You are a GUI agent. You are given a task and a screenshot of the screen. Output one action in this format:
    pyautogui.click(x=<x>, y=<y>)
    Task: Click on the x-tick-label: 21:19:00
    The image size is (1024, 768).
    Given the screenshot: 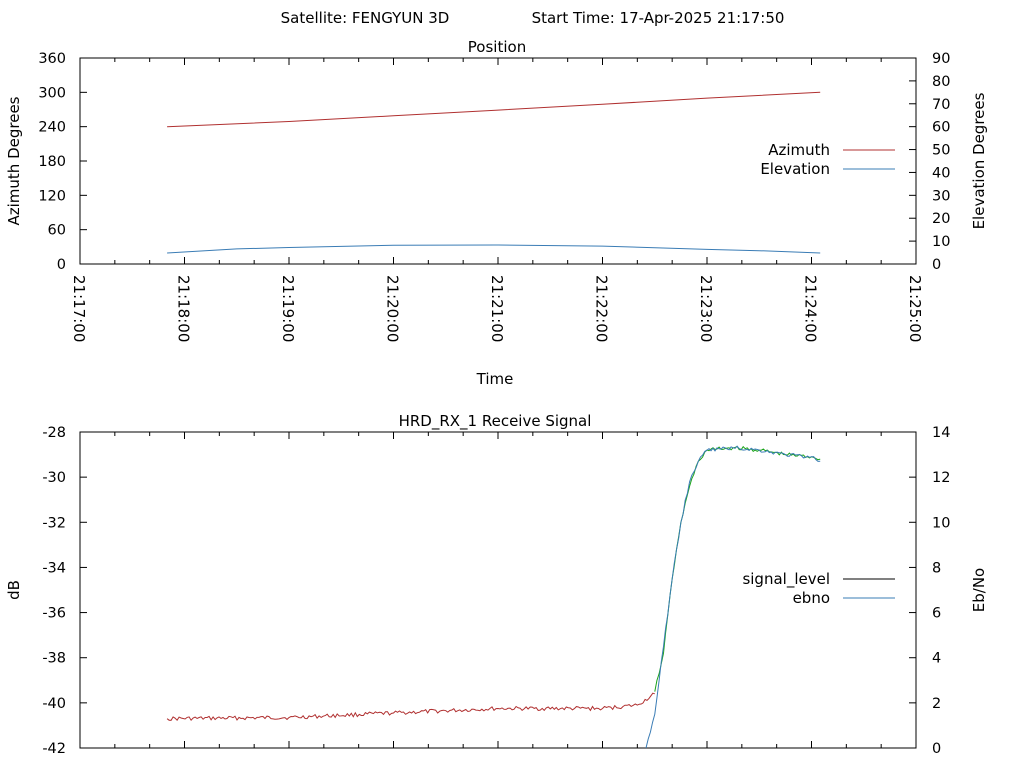 What is the action you would take?
    pyautogui.click(x=288, y=308)
    